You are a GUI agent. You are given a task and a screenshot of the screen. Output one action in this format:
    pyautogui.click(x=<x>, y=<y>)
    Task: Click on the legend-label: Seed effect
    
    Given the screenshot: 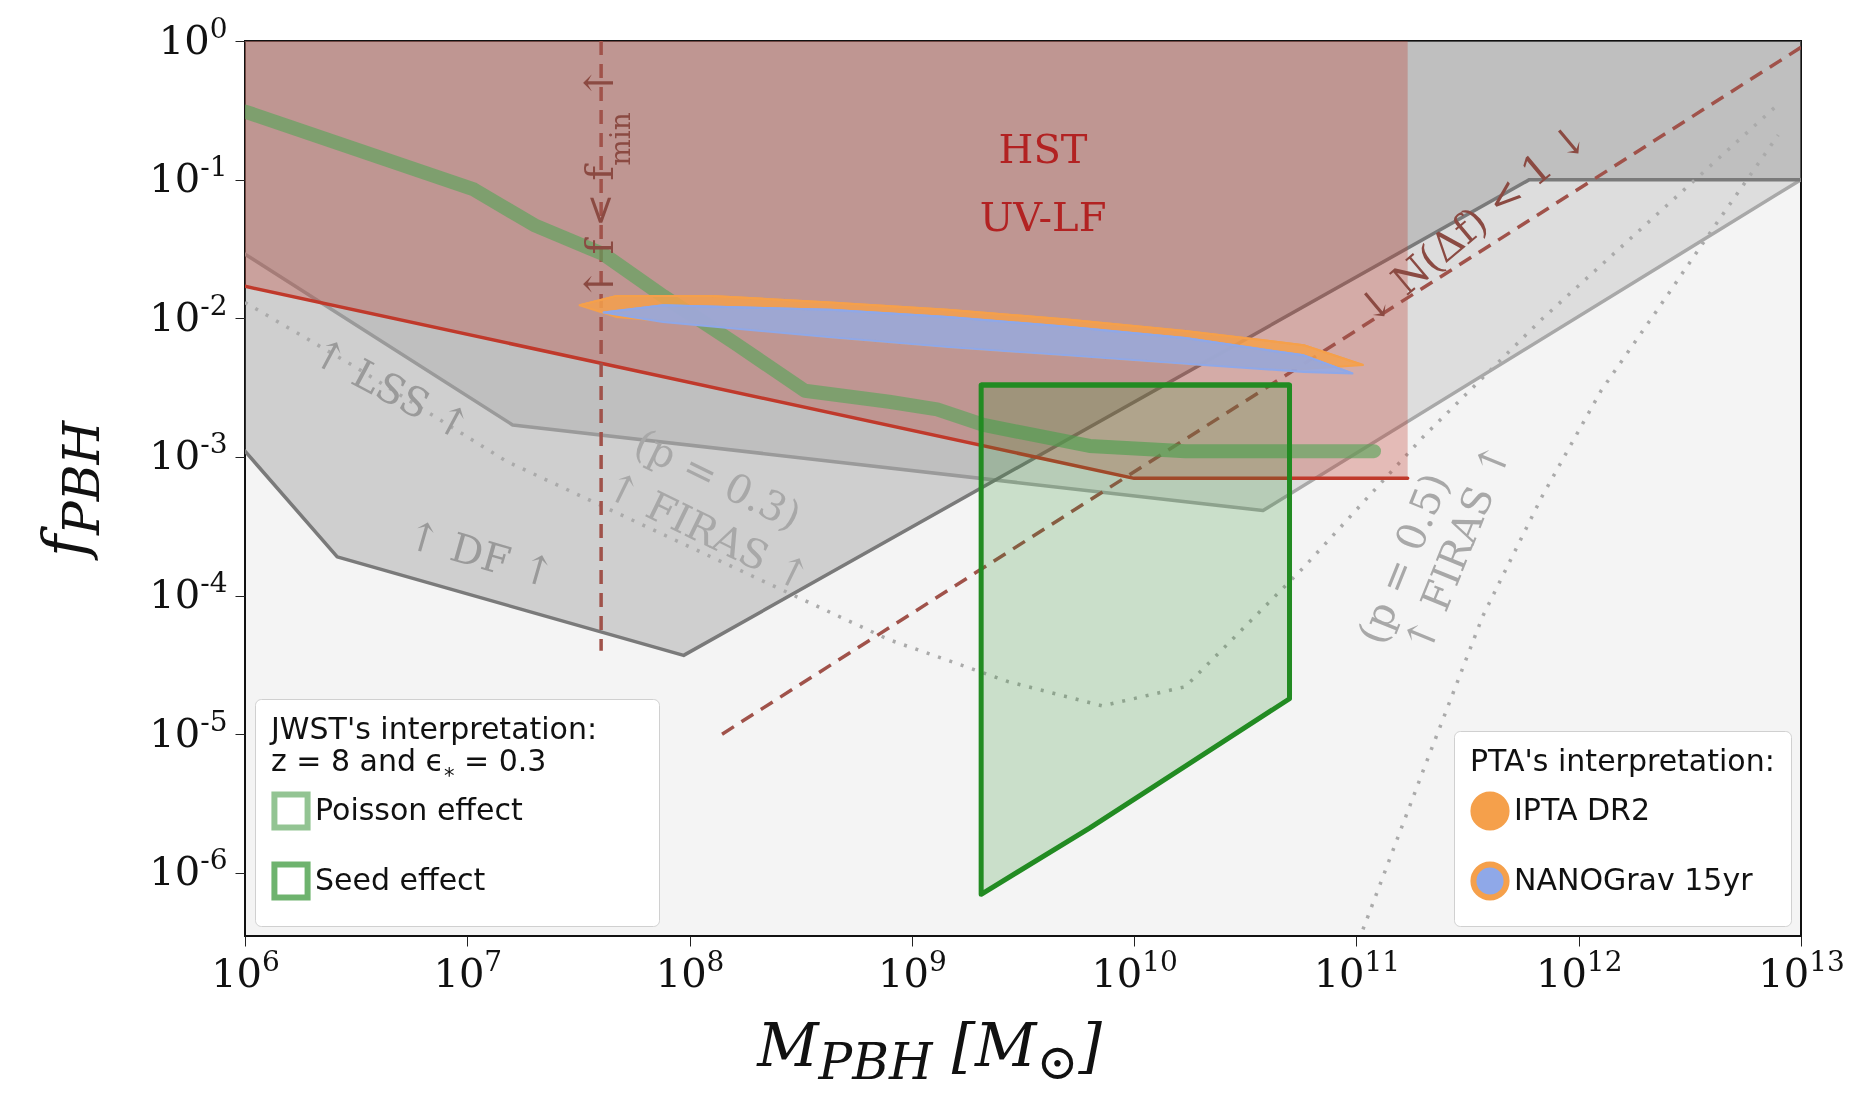 What is the action you would take?
    pyautogui.click(x=400, y=879)
    